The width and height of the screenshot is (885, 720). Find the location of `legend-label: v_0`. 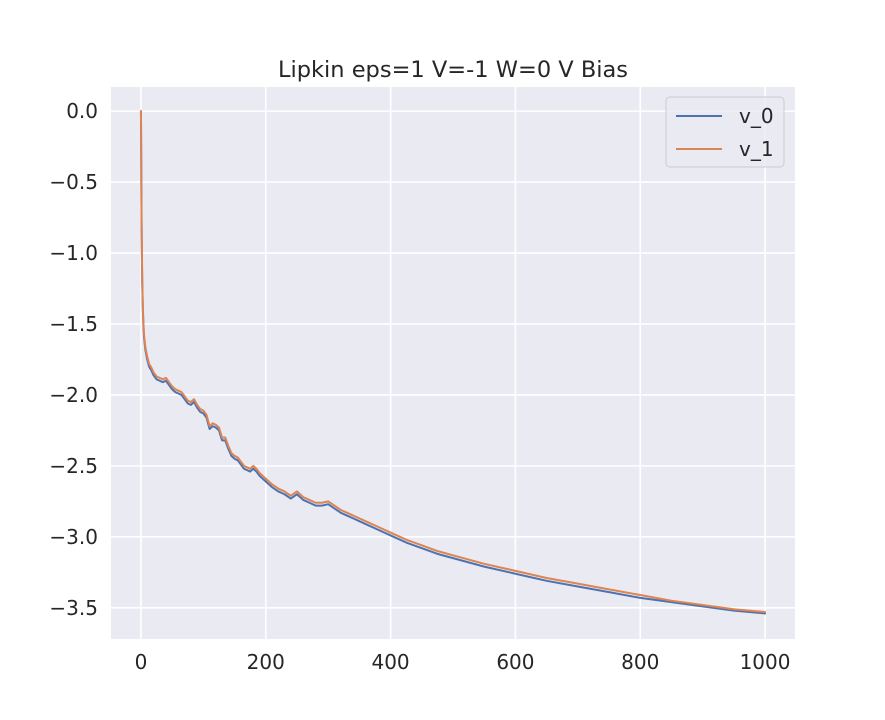

legend-label: v_0 is located at coordinates (756, 116).